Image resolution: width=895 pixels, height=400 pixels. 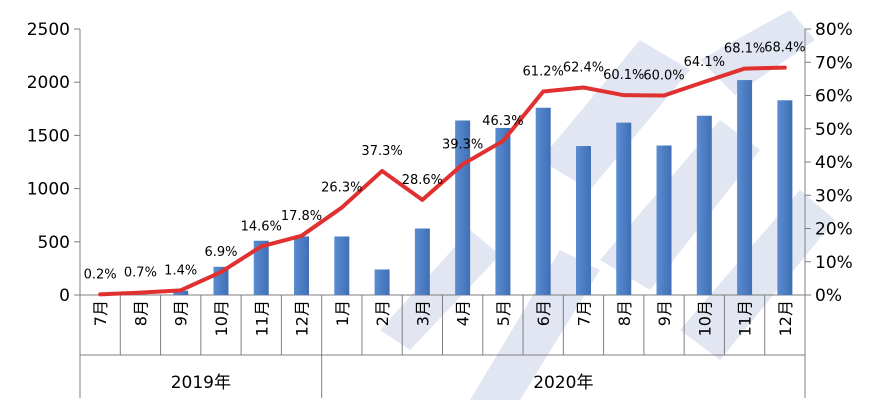 I want to click on line-data-label: 61.2%, so click(x=543, y=72).